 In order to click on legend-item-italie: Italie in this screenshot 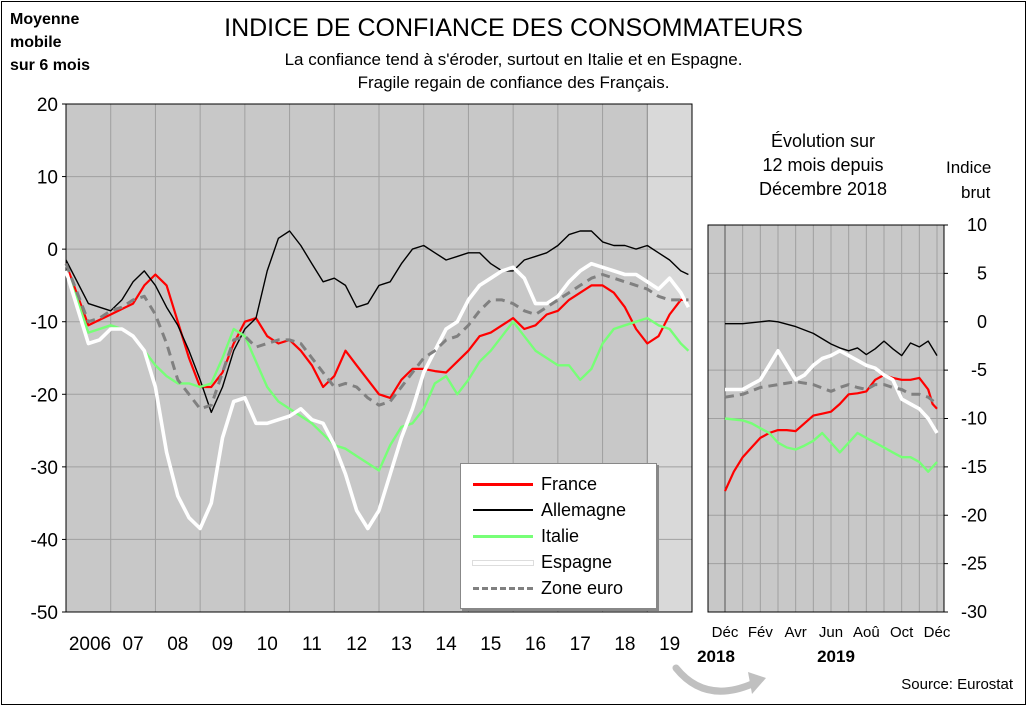, I will do `click(558, 536)`.